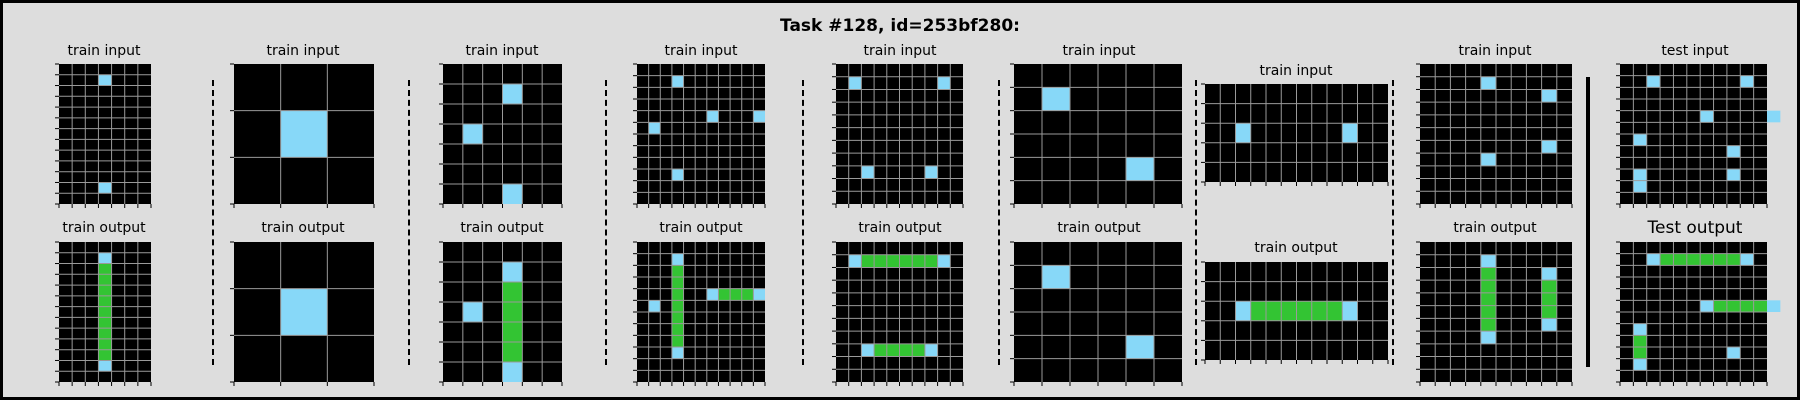  What do you see at coordinates (502, 51) in the screenshot?
I see `pair3-input-label: train input` at bounding box center [502, 51].